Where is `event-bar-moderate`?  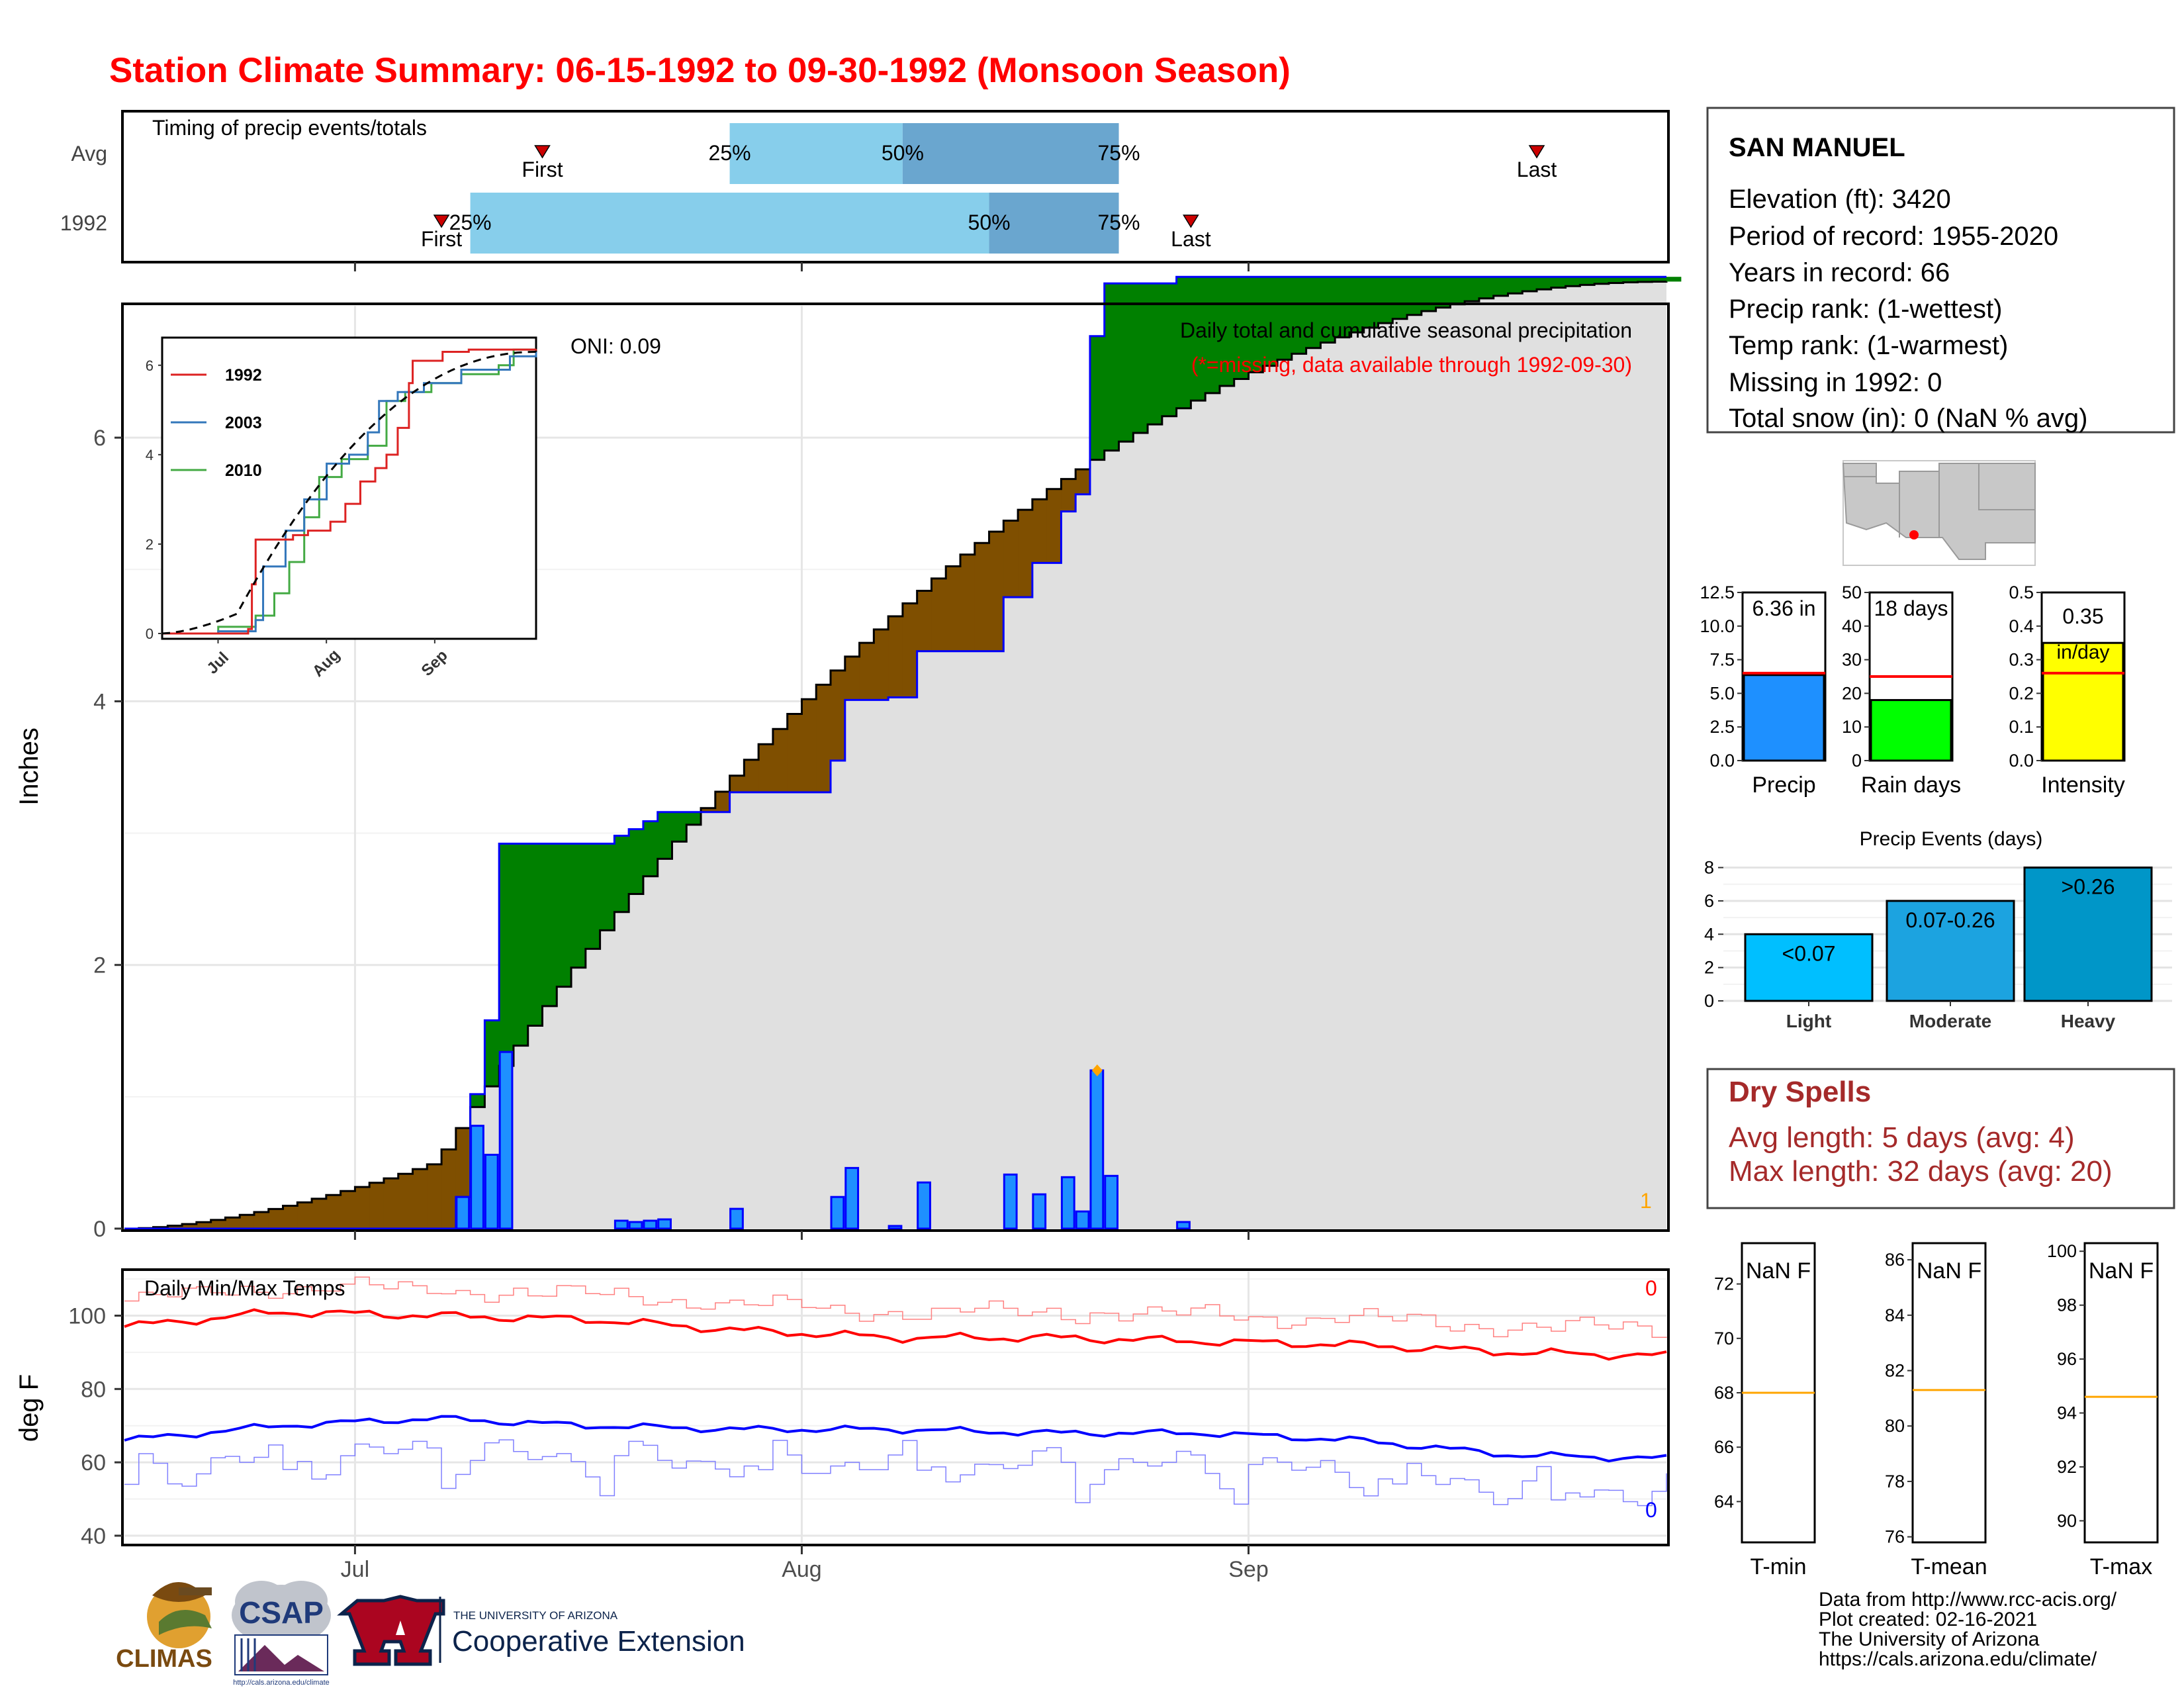
event-bar-moderate is located at coordinates (1951, 951).